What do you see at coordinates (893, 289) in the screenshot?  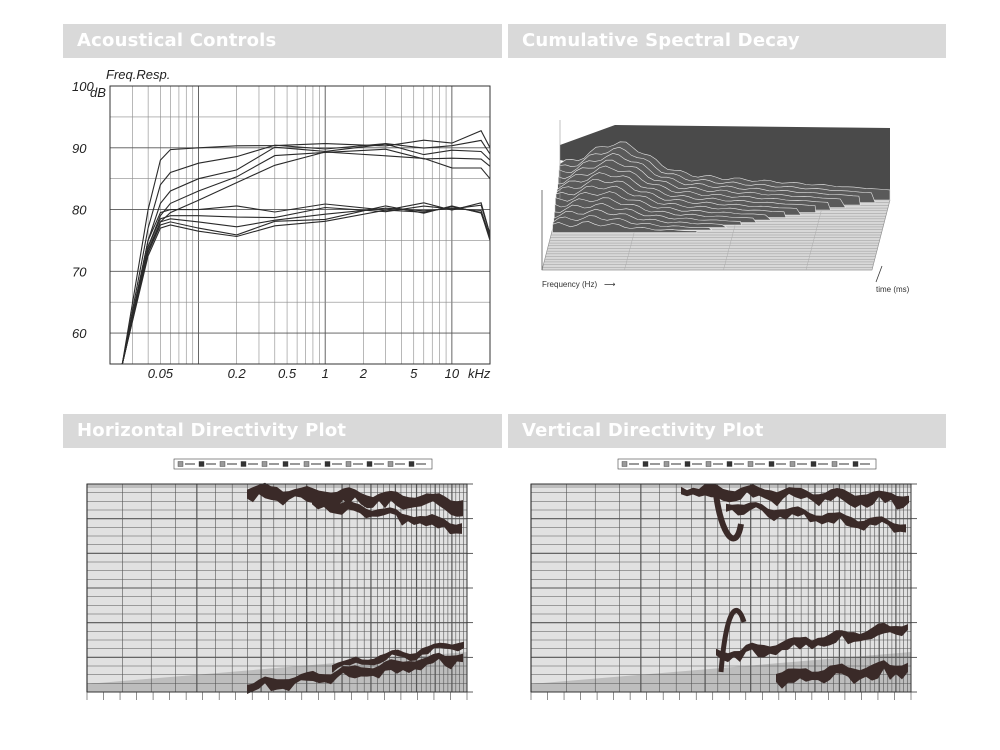 I see `decay-time-label: time (ms)` at bounding box center [893, 289].